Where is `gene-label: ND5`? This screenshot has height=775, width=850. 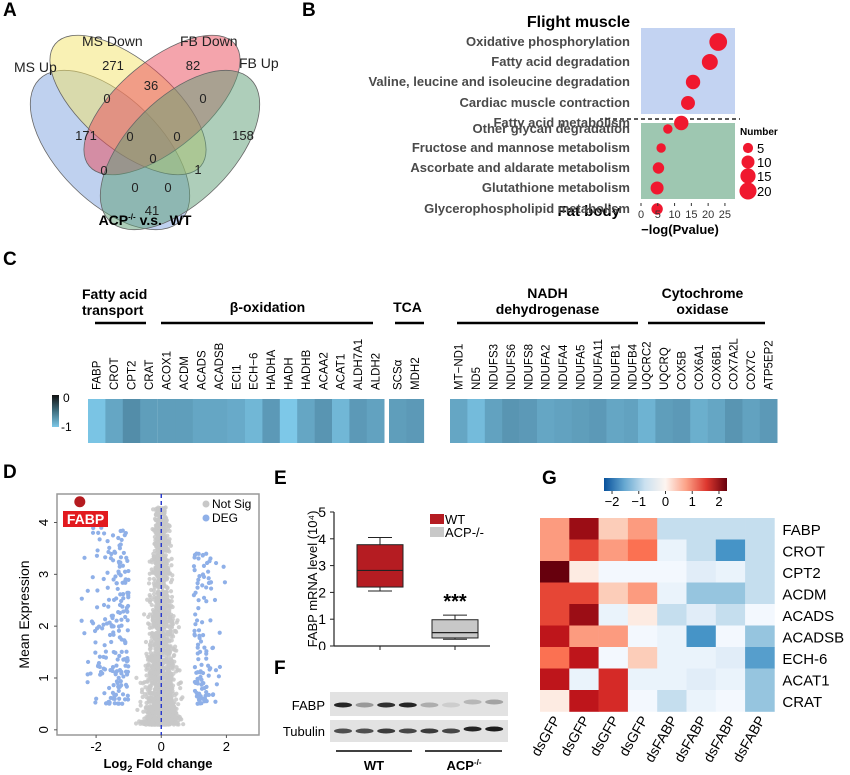 gene-label: ND5 is located at coordinates (477, 378).